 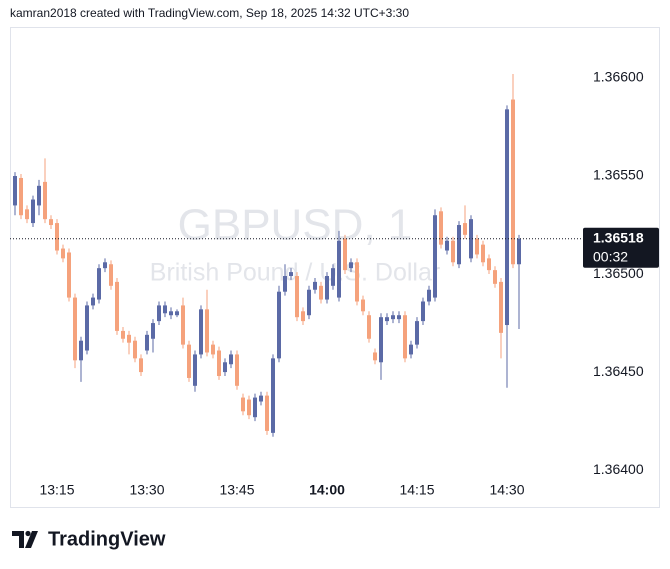 I want to click on x-tick-label: 13:45, so click(x=236, y=490).